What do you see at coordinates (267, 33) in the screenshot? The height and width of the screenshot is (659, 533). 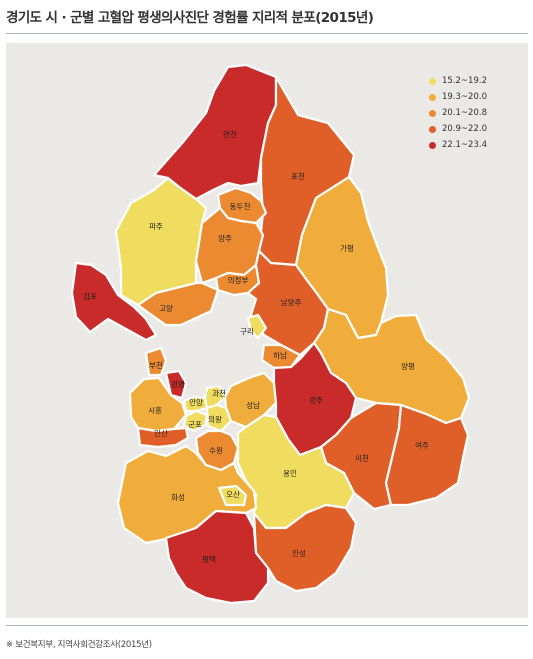 I see `title-divider` at bounding box center [267, 33].